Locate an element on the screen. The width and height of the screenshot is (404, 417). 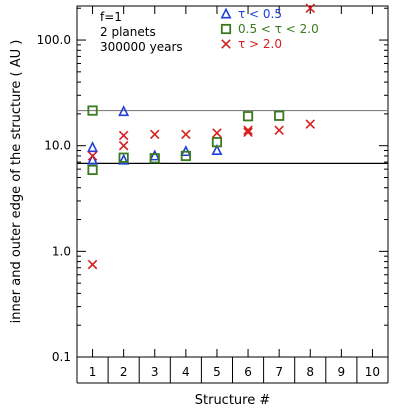
annotation: 300000 years is located at coordinates (141, 47).